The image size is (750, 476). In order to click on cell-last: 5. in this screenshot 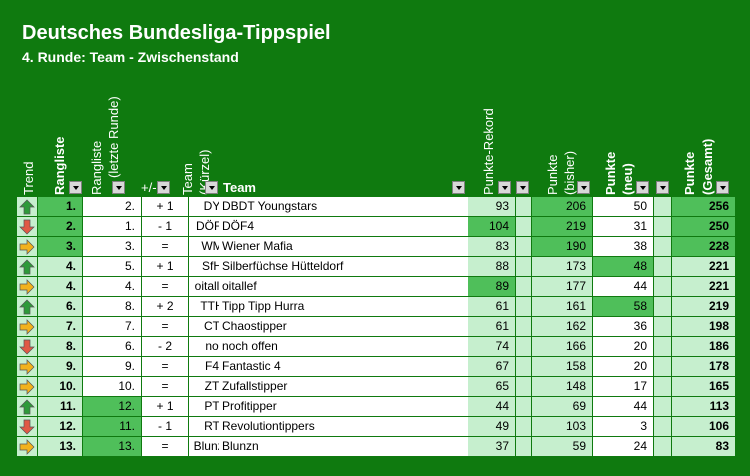, I will do `click(112, 266)`.